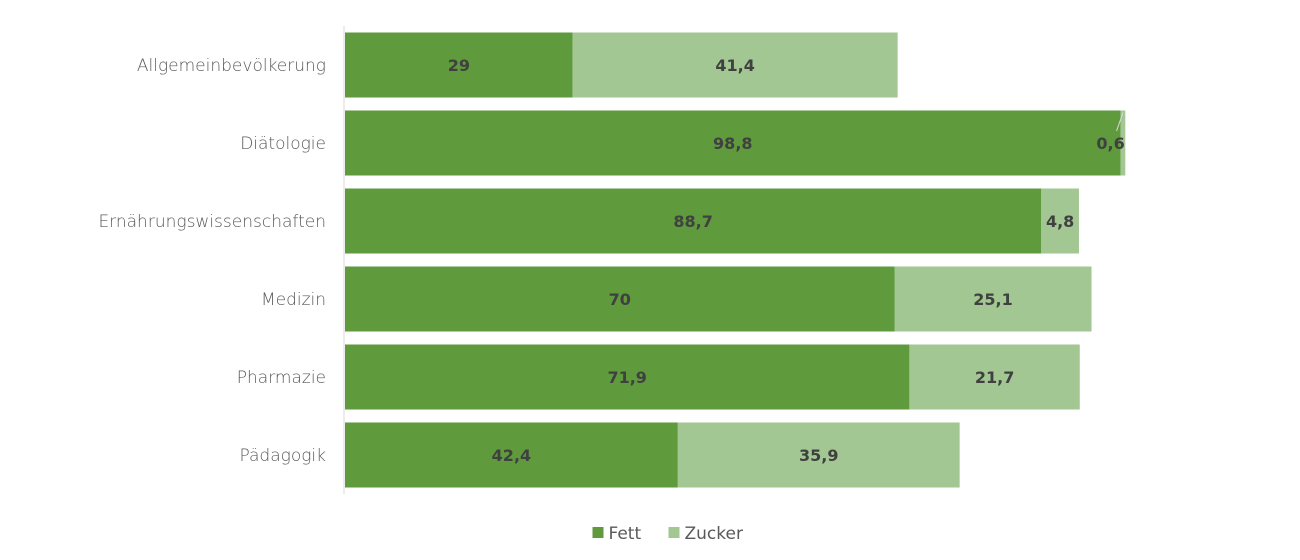 The width and height of the screenshot is (1300, 560). I want to click on category-label: Diätologie, so click(283, 144).